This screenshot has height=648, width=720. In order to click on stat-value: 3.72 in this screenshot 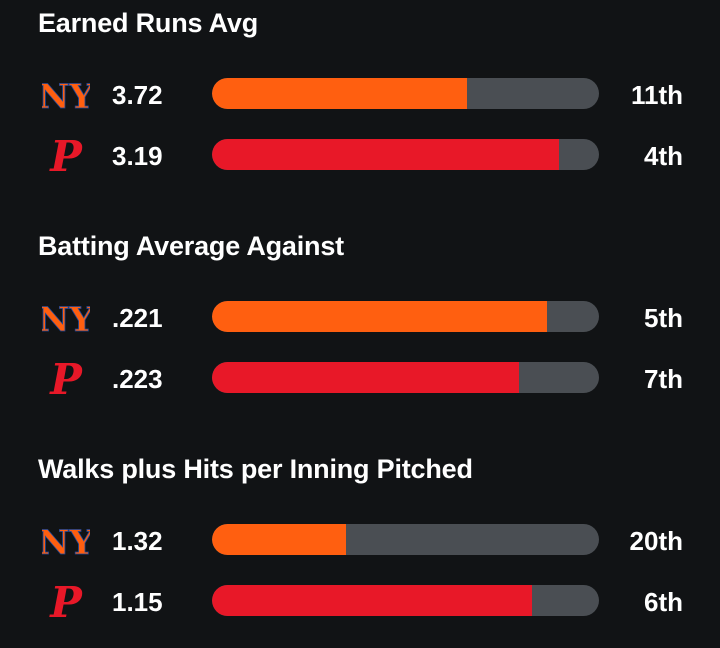, I will do `click(137, 95)`.